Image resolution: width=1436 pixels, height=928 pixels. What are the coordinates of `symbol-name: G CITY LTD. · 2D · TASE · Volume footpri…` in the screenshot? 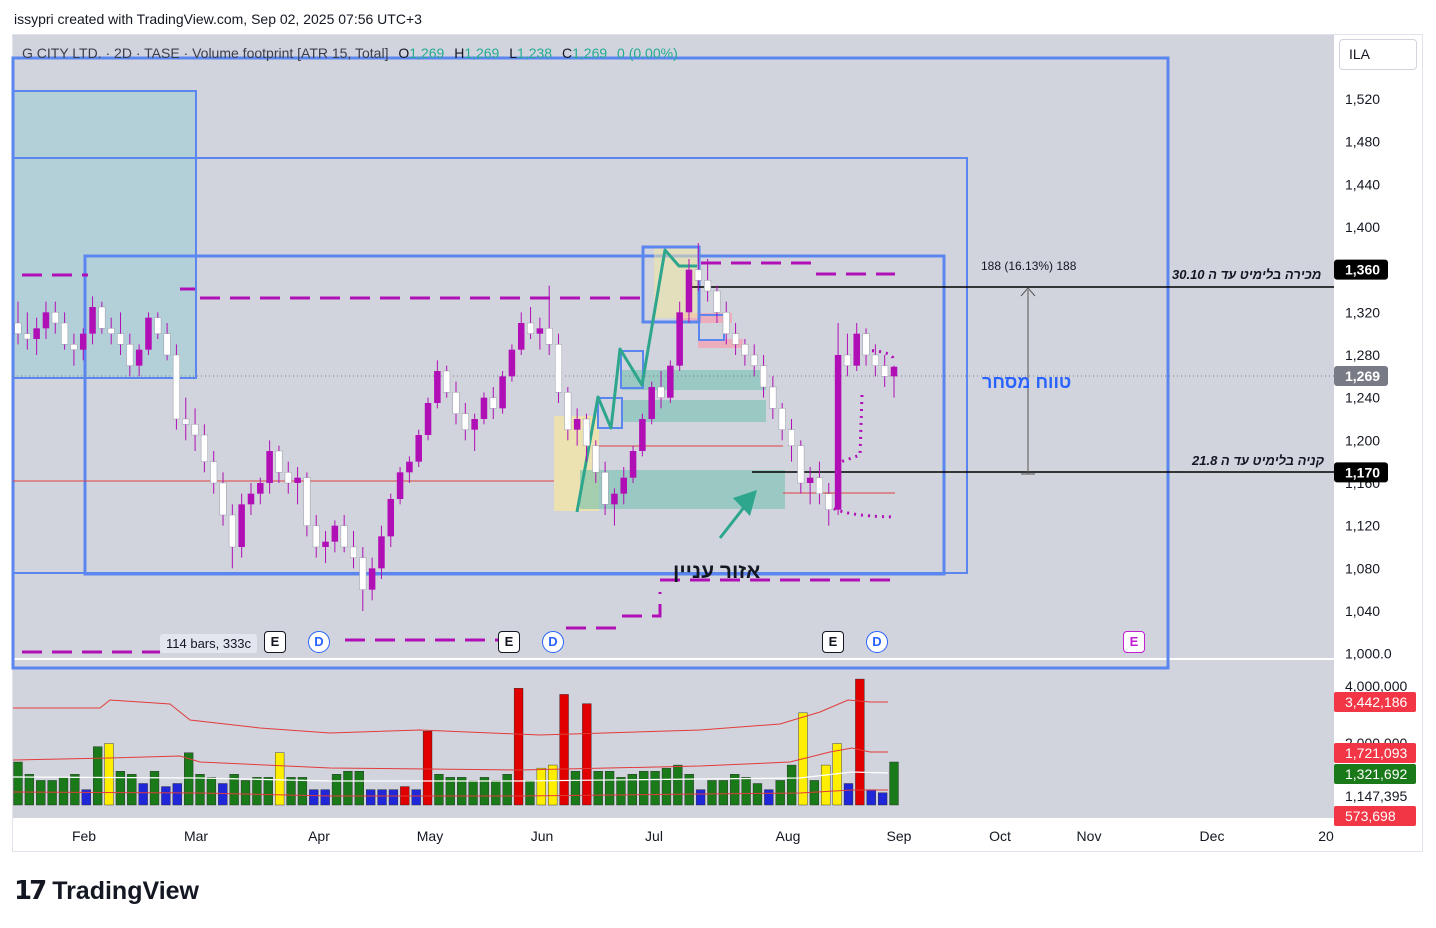 It's located at (205, 53).